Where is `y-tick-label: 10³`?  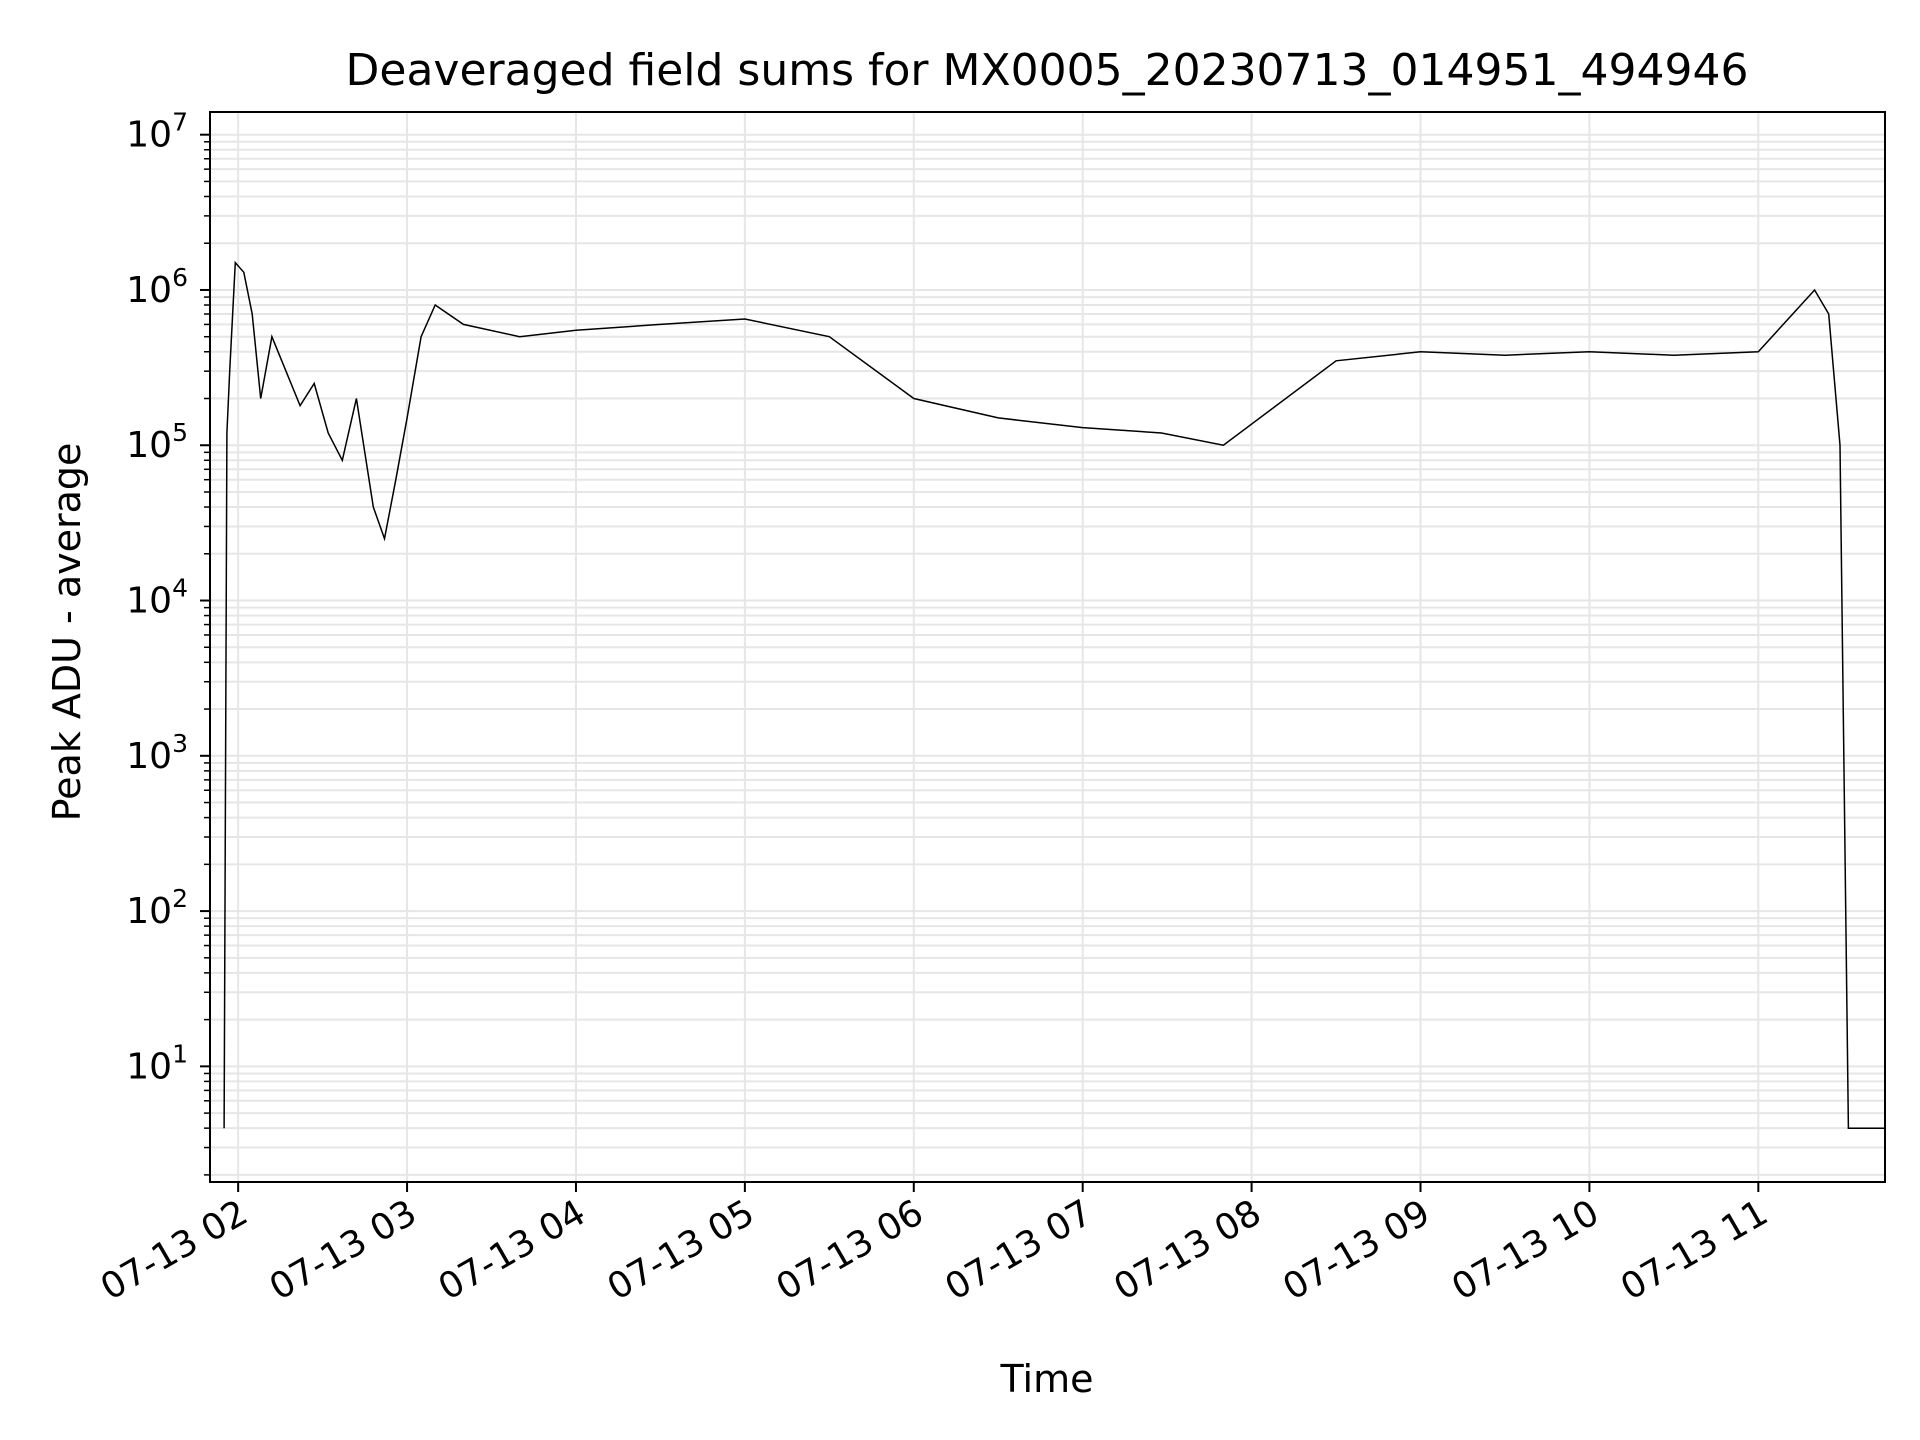
y-tick-label: 10³ is located at coordinates (157, 753).